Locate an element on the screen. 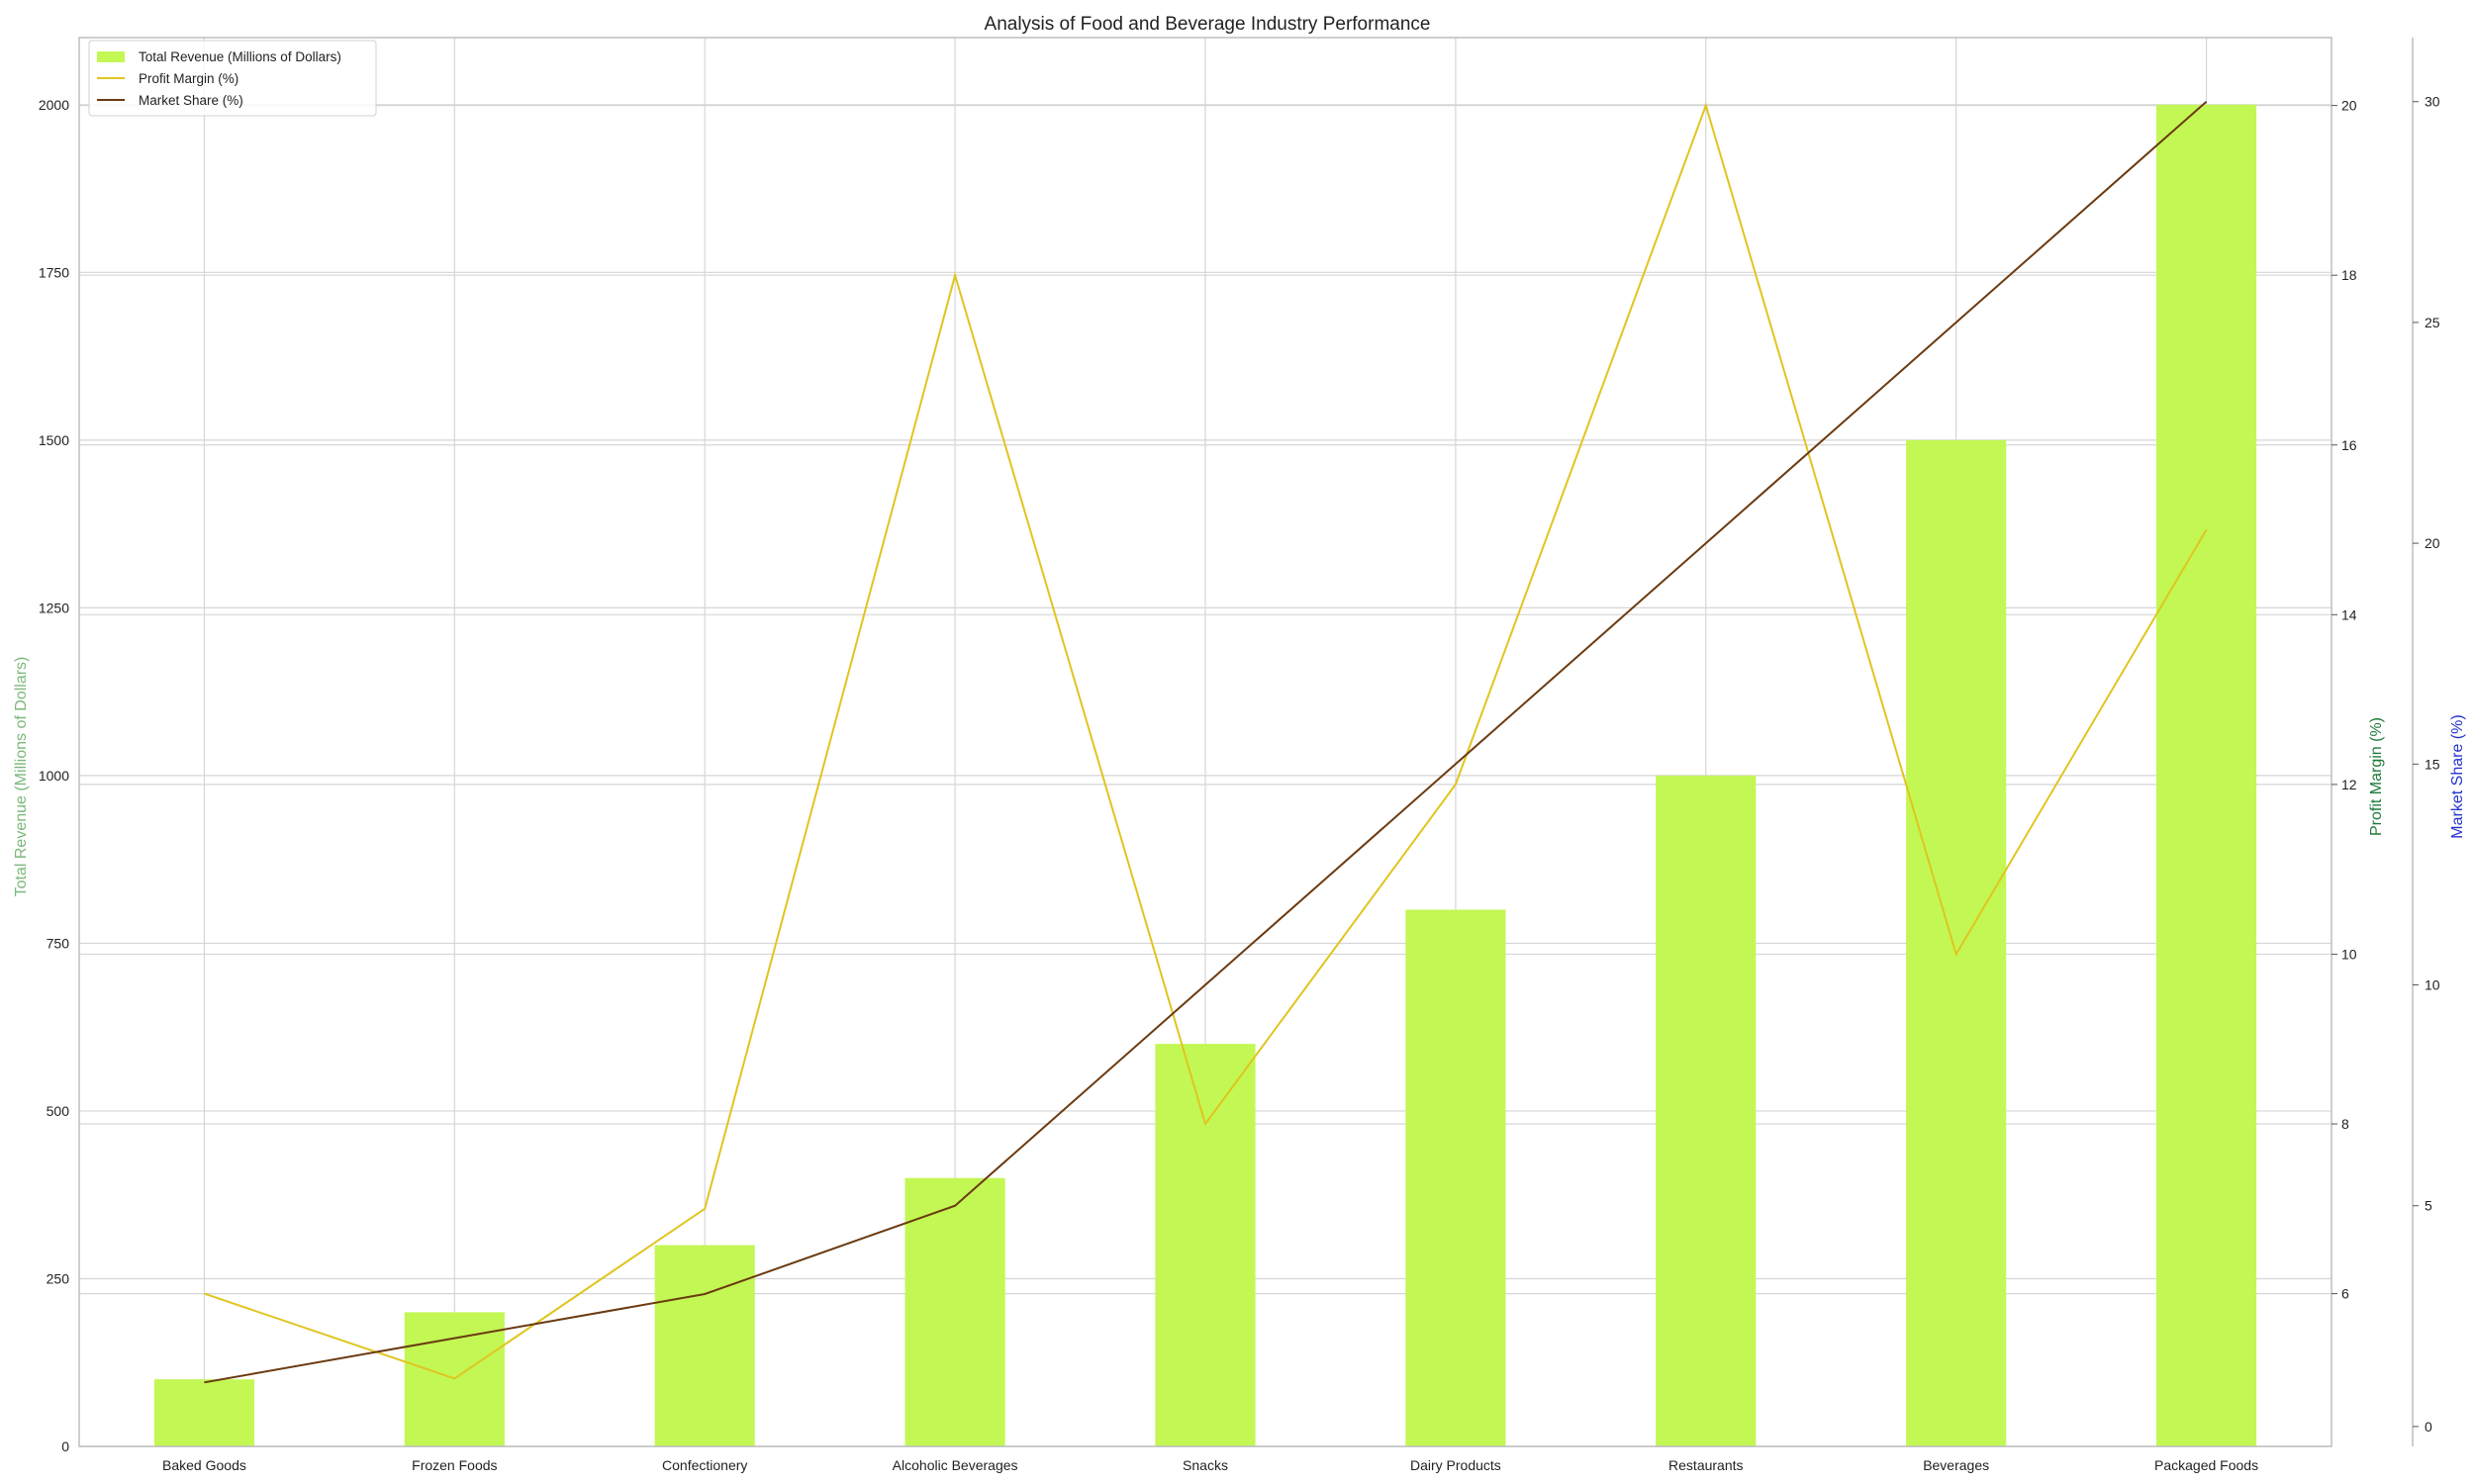  bar-snacks is located at coordinates (1206, 1245).